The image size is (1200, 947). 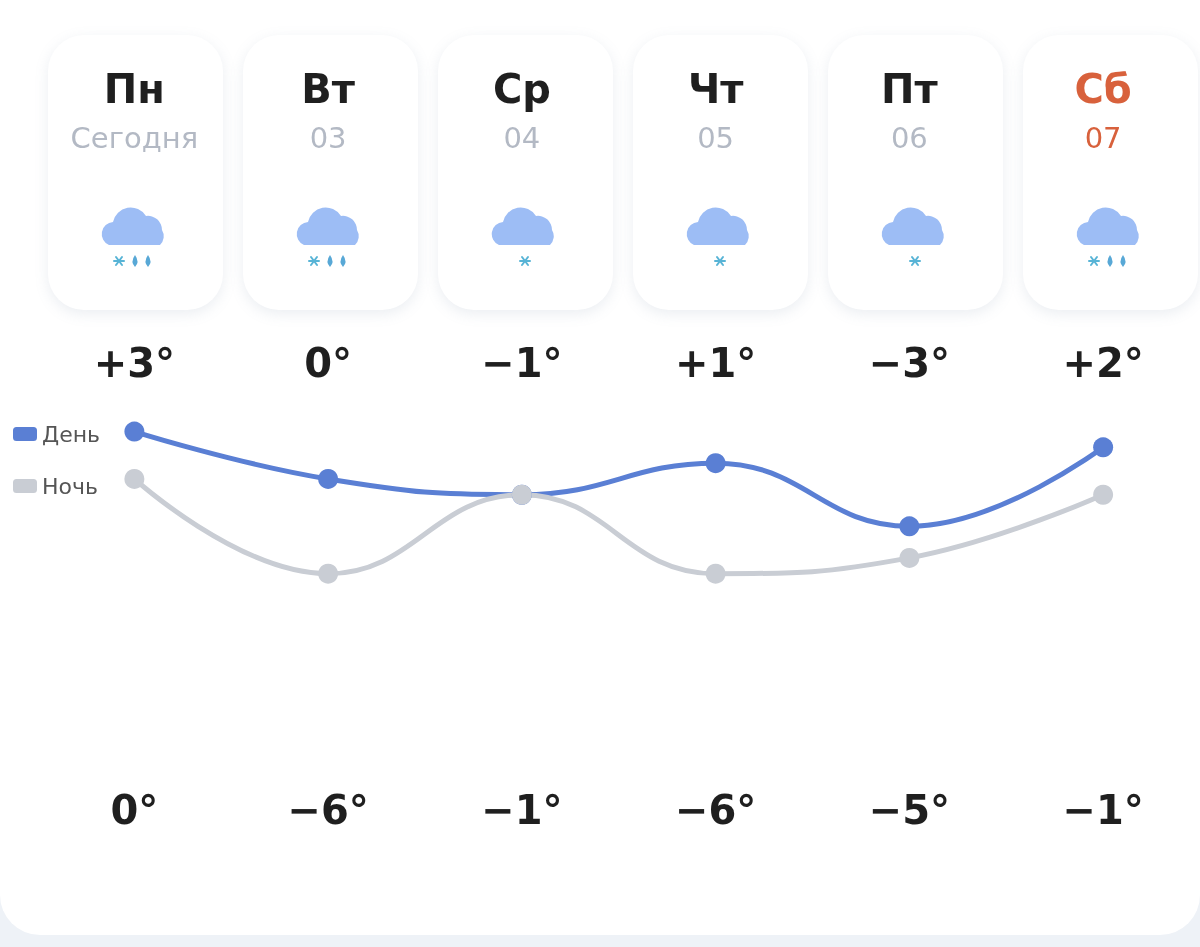 I want to click on legend-label: Ночь, so click(x=70, y=486).